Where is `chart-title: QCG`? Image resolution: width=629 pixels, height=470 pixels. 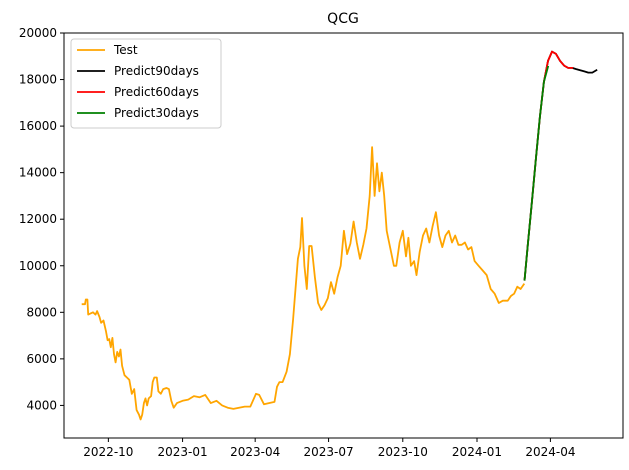
chart-title: QCG is located at coordinates (343, 19).